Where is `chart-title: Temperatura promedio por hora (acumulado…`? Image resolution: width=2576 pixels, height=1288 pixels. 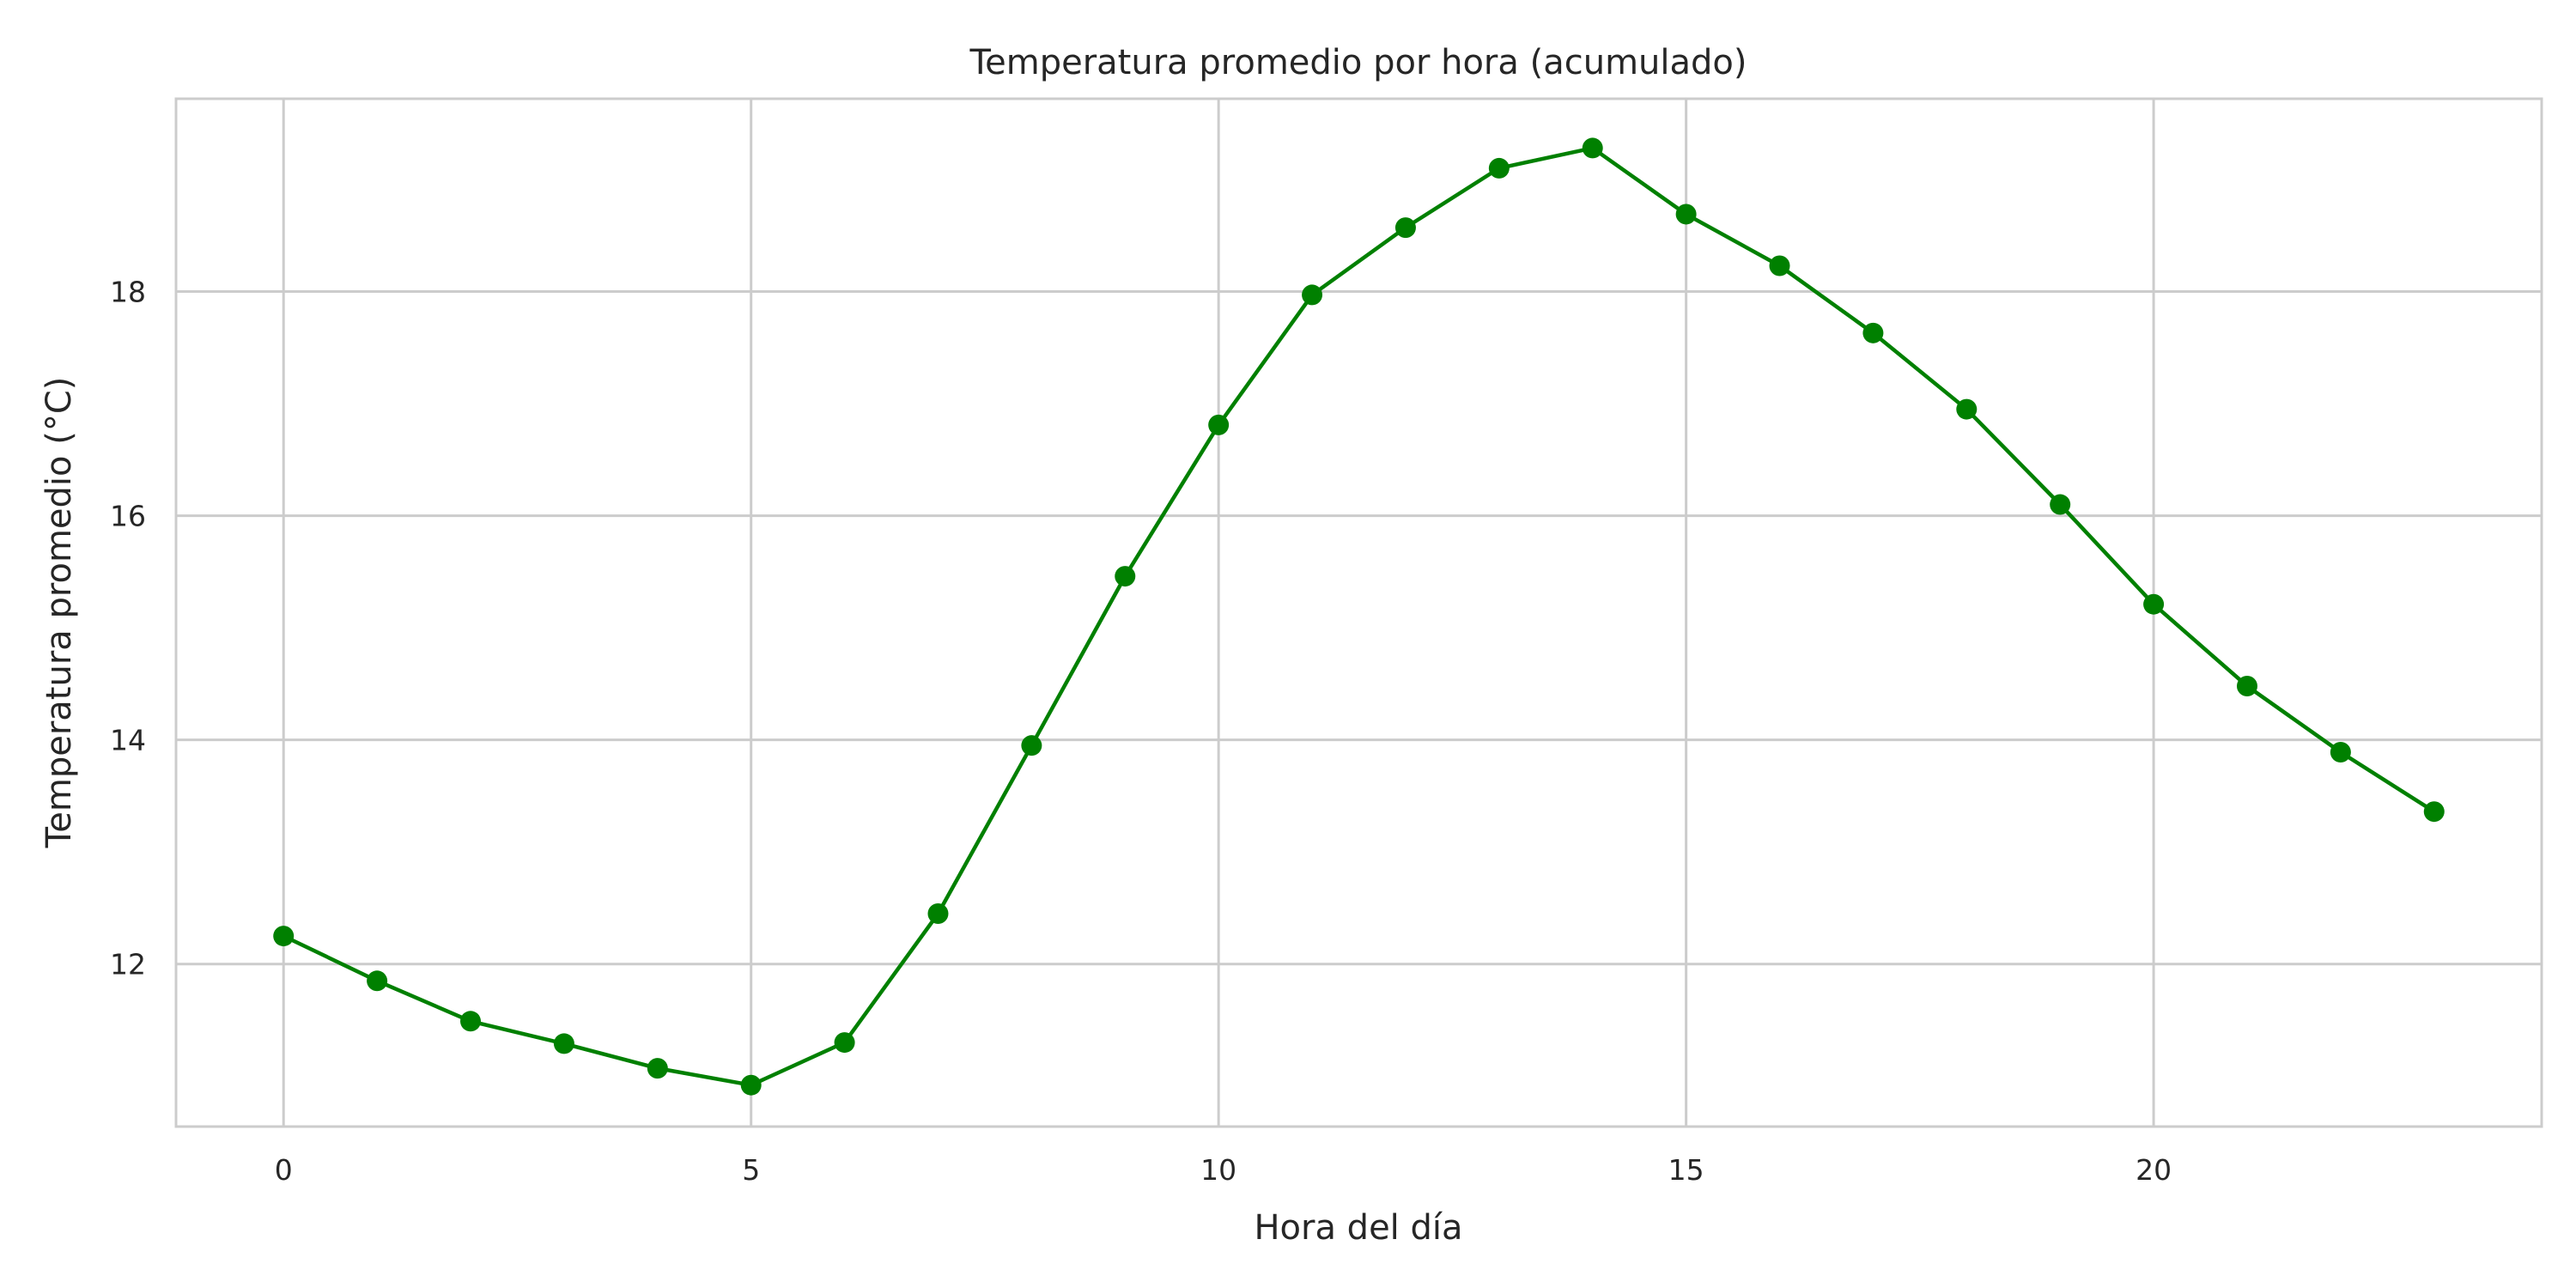
chart-title: Temperatura promedio por hora (acumulado… is located at coordinates (1358, 62).